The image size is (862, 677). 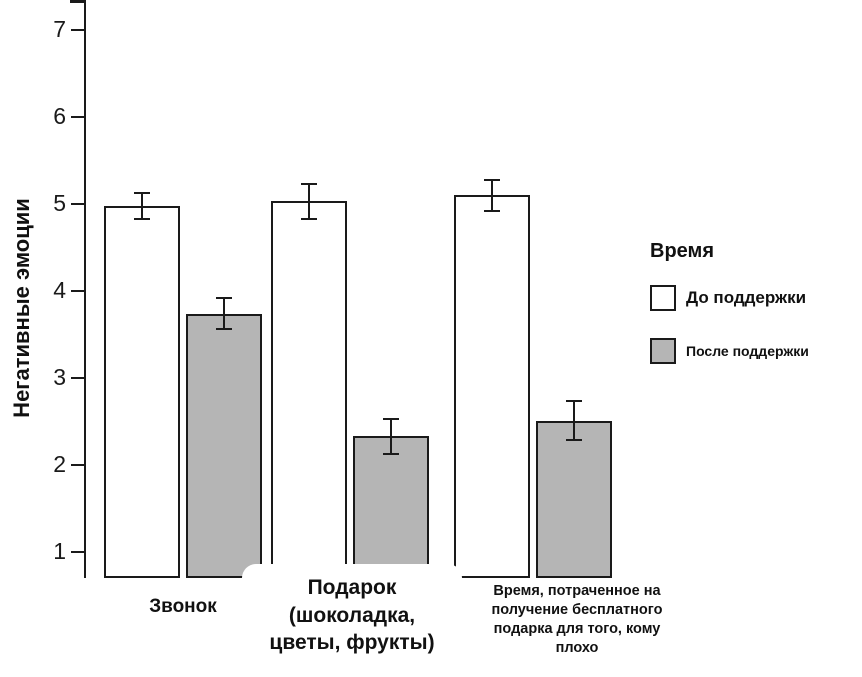 I want to click on x-category-label-line: Звонок, so click(x=183, y=606).